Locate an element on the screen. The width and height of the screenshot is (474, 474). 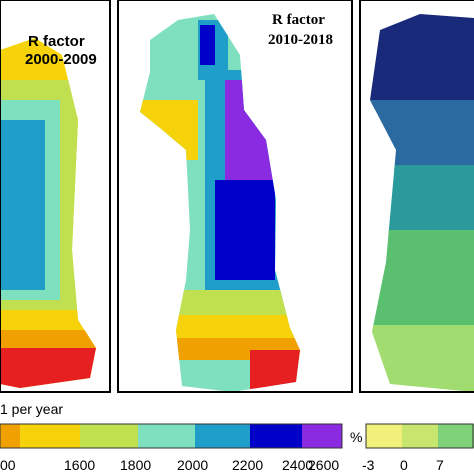
legend-tick: 2400 is located at coordinates (297, 465).